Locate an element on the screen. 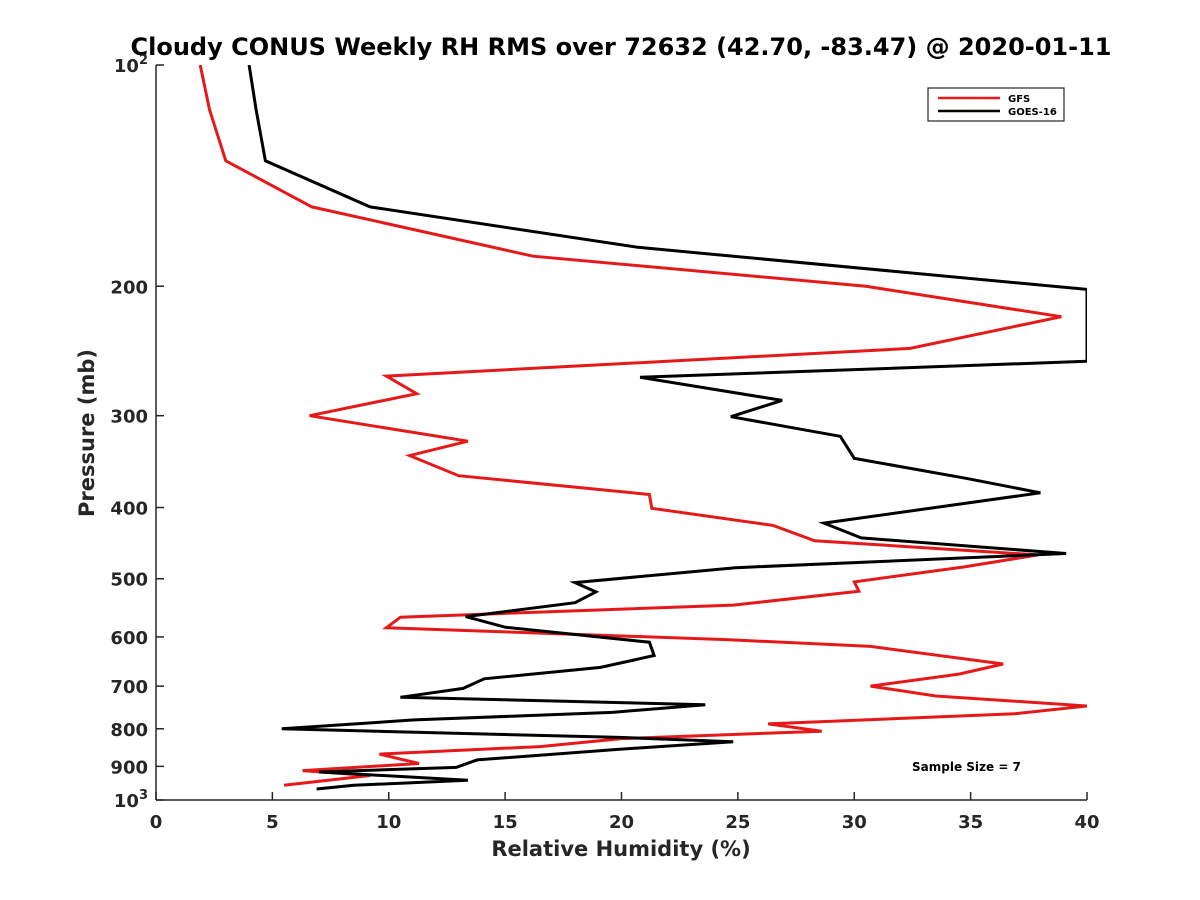  x-tick-label: 15 is located at coordinates (505, 822).